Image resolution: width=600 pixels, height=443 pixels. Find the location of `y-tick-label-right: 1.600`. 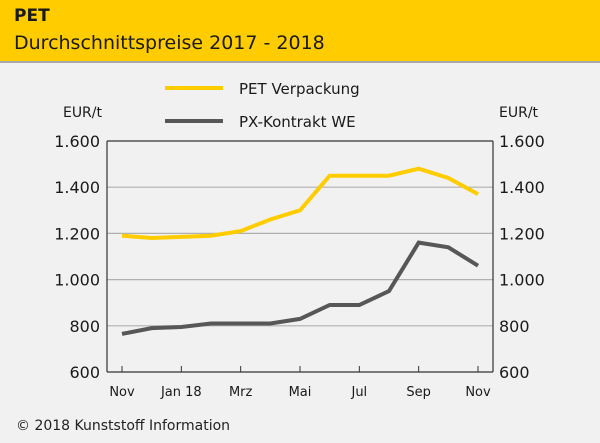

y-tick-label-right: 1.600 is located at coordinates (522, 141).